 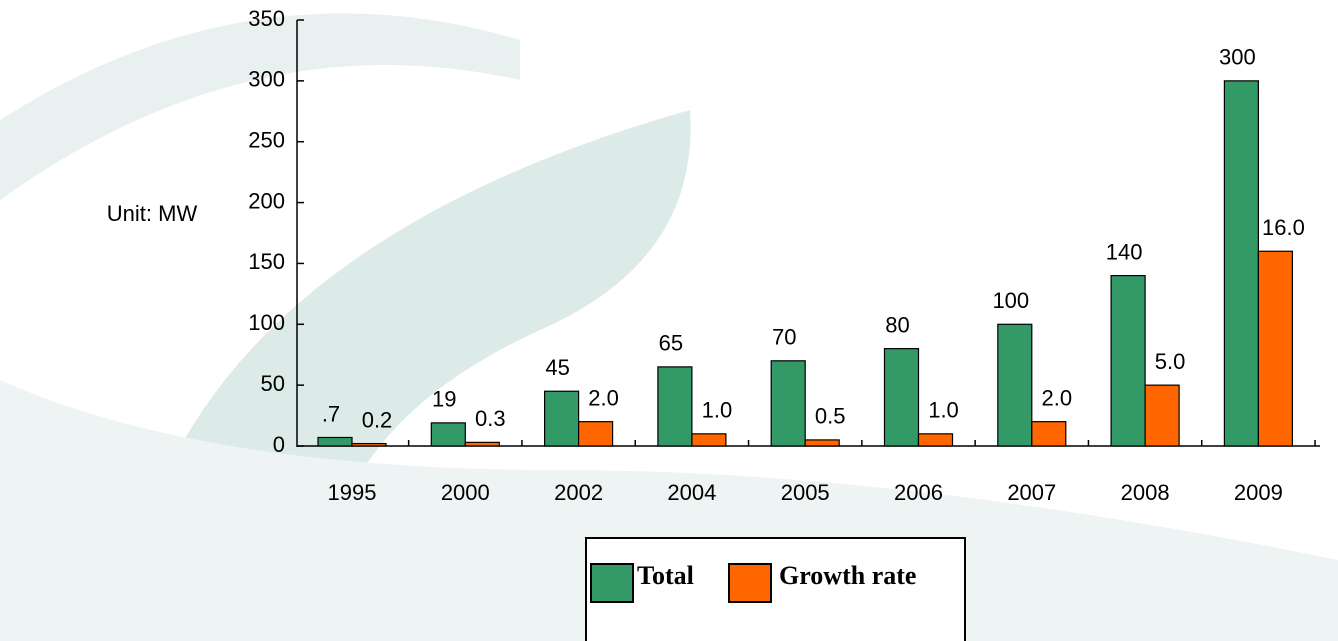 I want to click on y-tick-label: 300, so click(x=266, y=79).